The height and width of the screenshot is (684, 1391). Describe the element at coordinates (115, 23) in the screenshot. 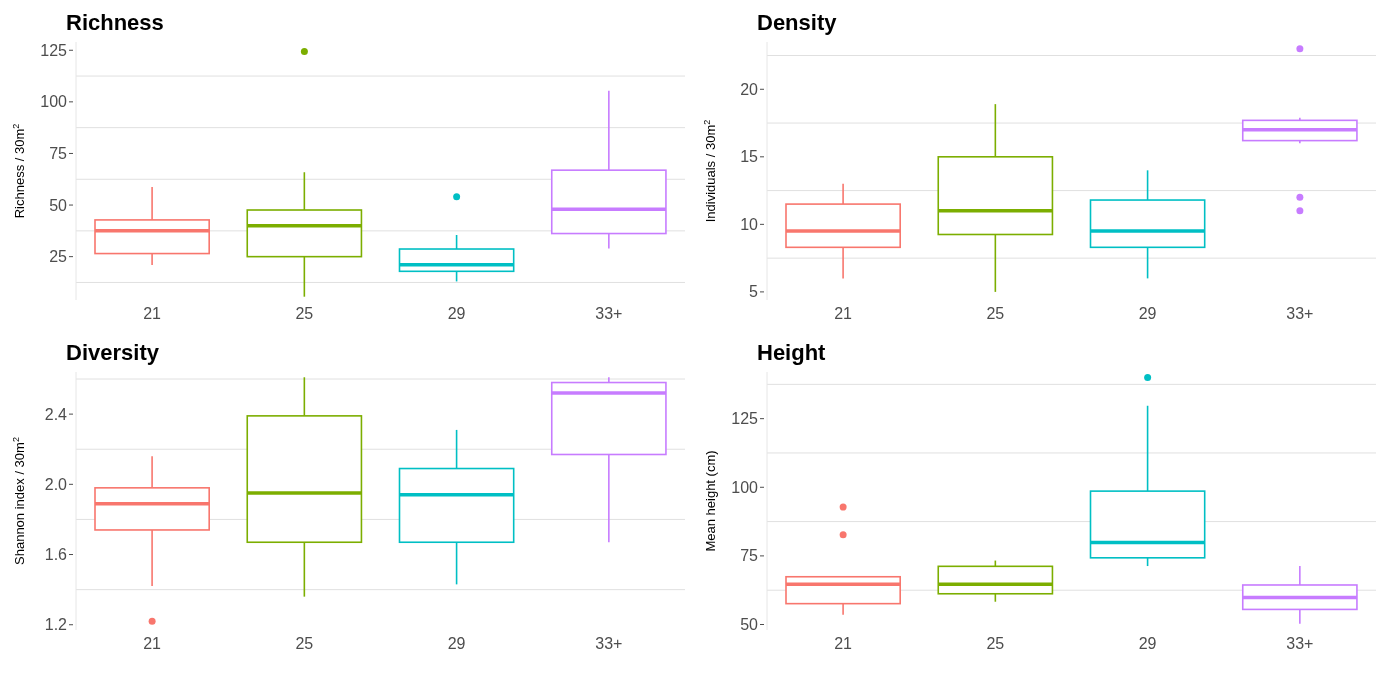

I see `chart-title: Richness` at that location.